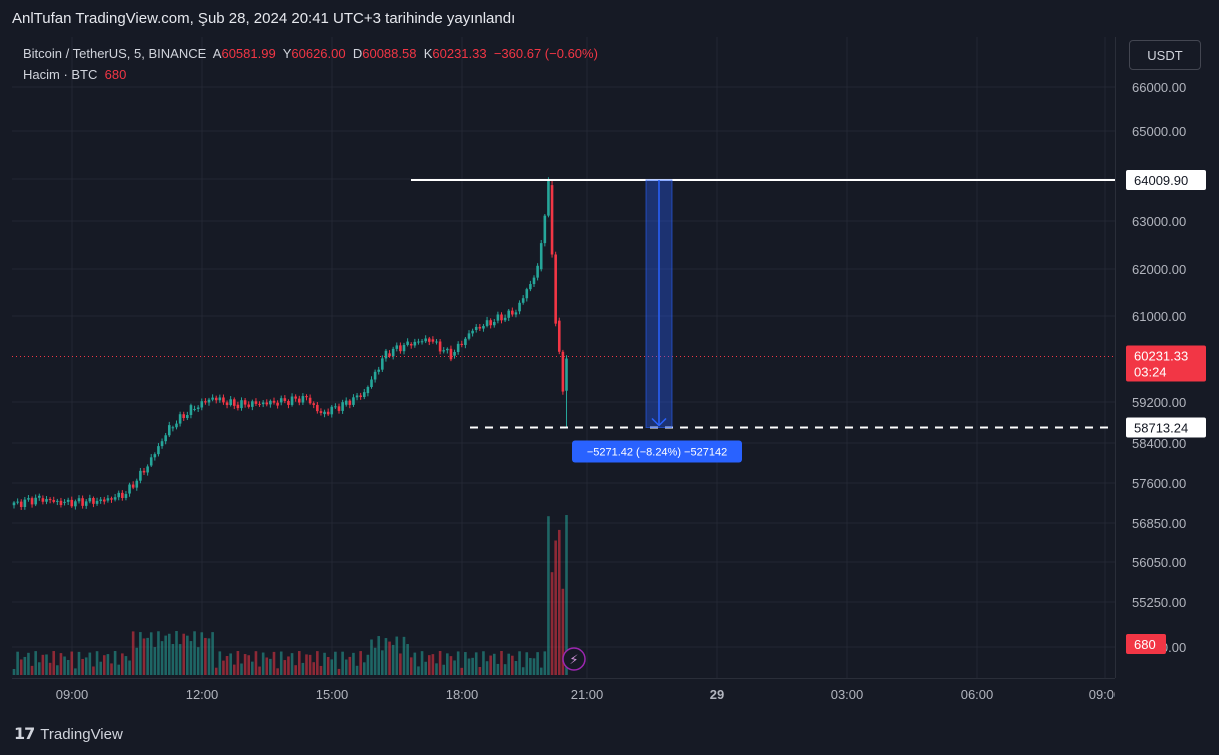  What do you see at coordinates (389, 53) in the screenshot?
I see `low-value: 60088.58` at bounding box center [389, 53].